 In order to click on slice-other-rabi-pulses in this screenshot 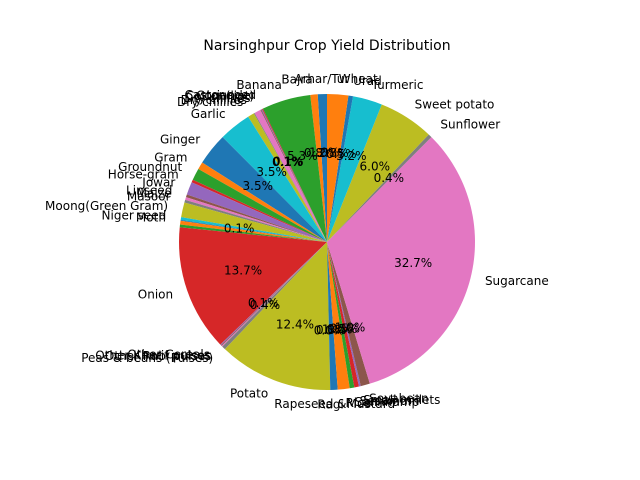, I will do `click(274, 294)`.